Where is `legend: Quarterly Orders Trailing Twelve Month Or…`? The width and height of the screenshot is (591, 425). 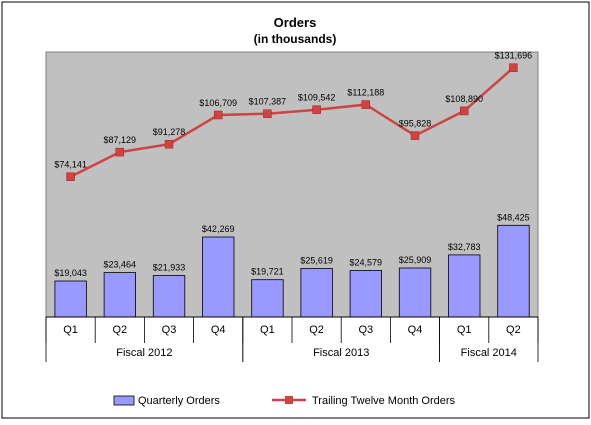
legend: Quarterly Orders Trailing Twelve Month Or… is located at coordinates (284, 401).